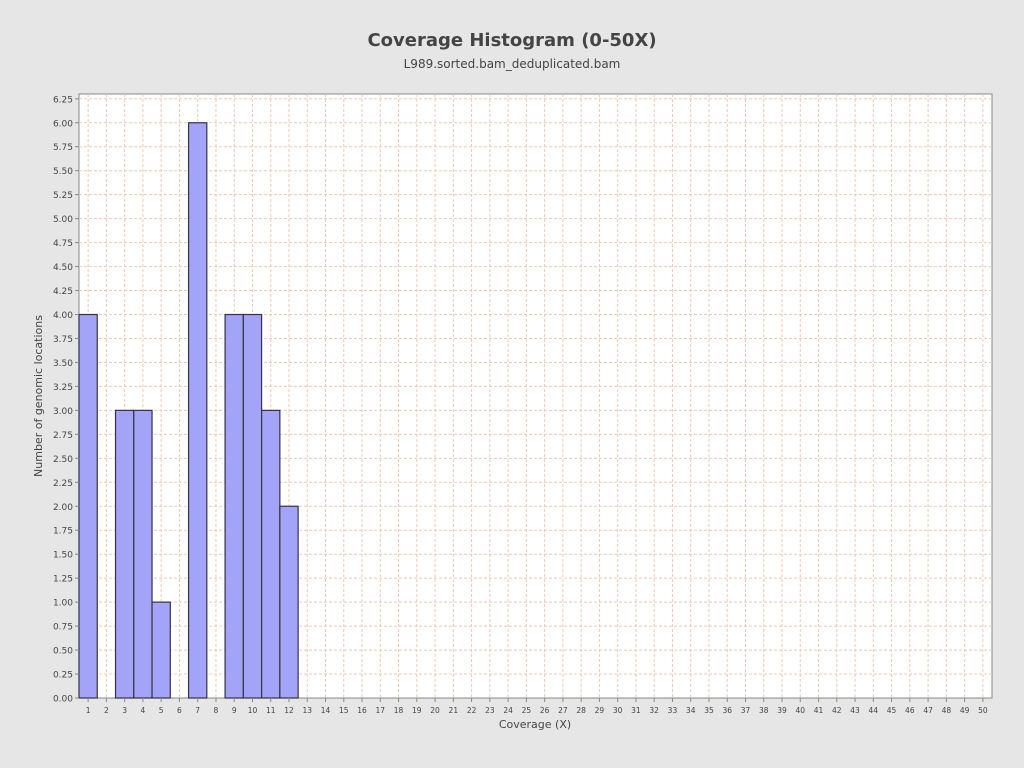  I want to click on x-tick-label: 23, so click(490, 710).